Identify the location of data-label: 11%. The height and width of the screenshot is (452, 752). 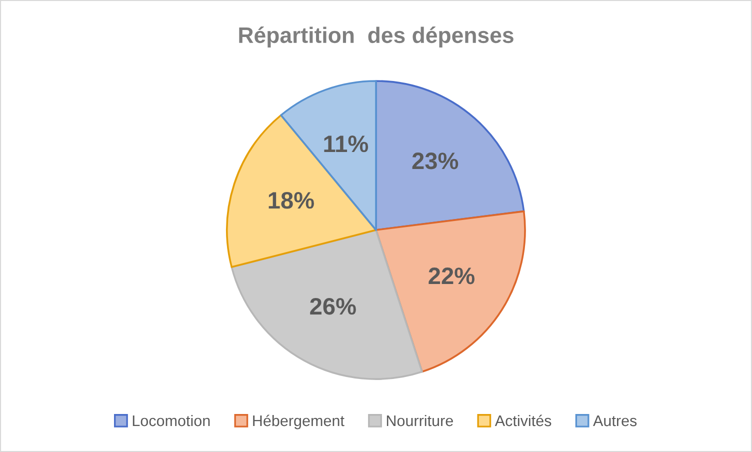
(346, 144).